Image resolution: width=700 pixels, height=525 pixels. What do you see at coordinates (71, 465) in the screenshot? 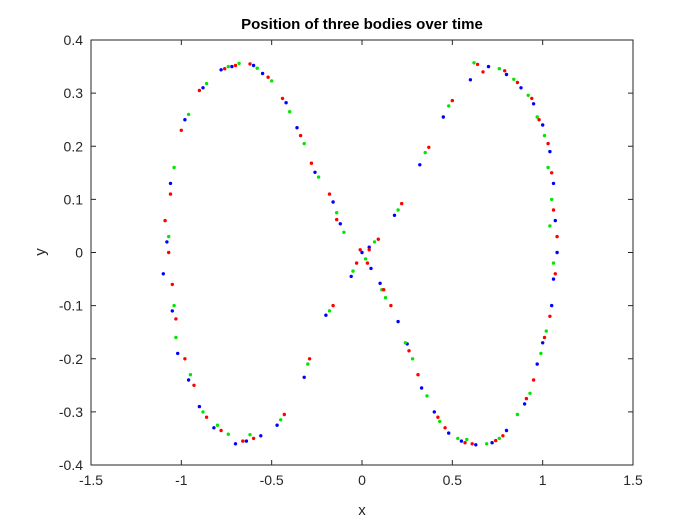
I see `y-tick-label: -0.4` at bounding box center [71, 465].